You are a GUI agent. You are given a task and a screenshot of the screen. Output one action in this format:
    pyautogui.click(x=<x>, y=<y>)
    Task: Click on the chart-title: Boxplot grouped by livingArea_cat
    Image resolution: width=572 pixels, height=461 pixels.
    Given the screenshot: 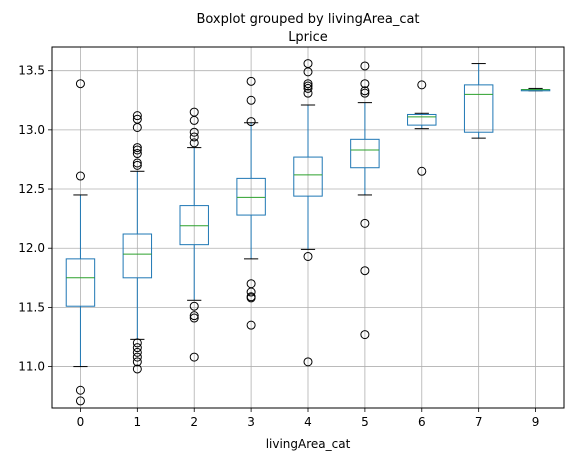 What is the action you would take?
    pyautogui.click(x=307, y=19)
    